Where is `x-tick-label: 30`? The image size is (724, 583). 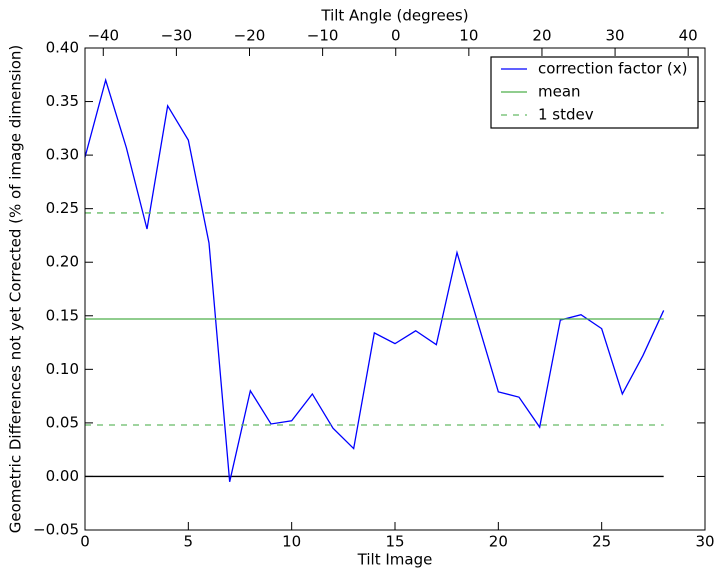 x-tick-label: 30 is located at coordinates (704, 542).